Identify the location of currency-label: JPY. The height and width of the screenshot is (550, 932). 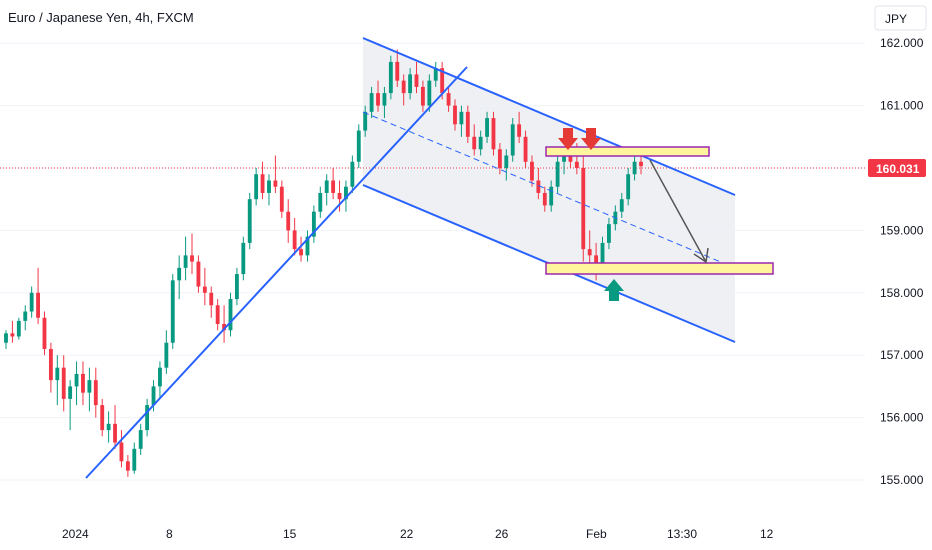
(896, 19).